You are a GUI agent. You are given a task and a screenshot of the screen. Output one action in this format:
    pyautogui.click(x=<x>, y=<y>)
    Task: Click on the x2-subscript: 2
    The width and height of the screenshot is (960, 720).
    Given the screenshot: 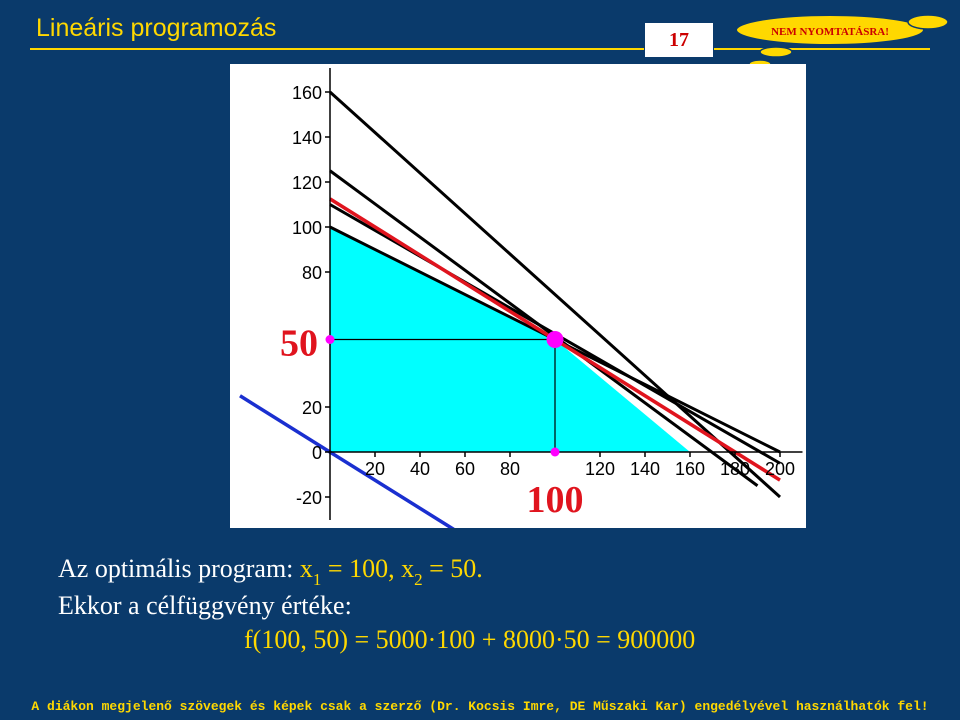 What is the action you would take?
    pyautogui.click(x=418, y=579)
    